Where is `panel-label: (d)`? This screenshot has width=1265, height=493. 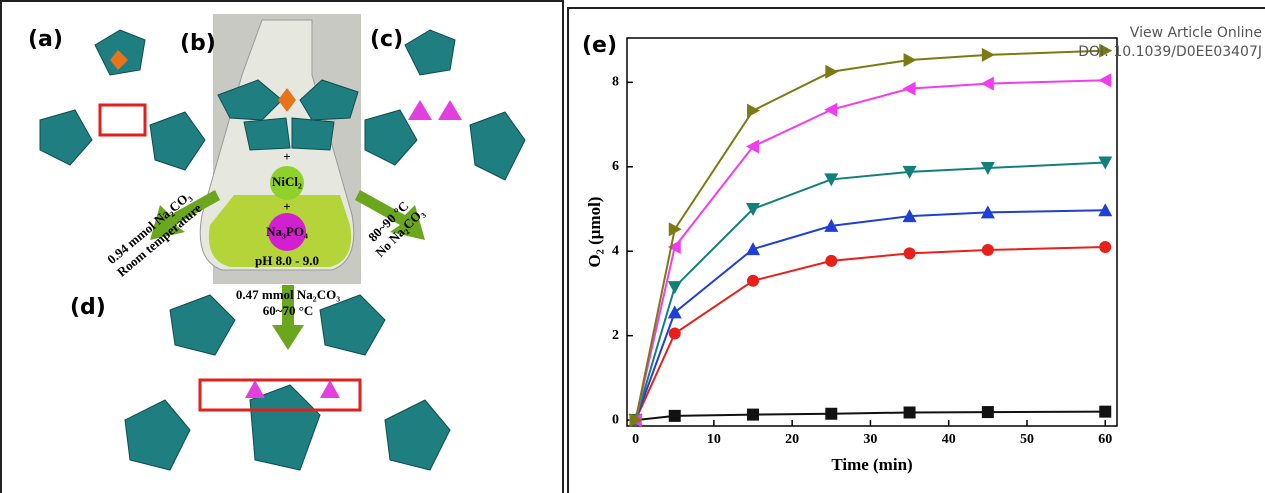 panel-label: (d) is located at coordinates (88, 307).